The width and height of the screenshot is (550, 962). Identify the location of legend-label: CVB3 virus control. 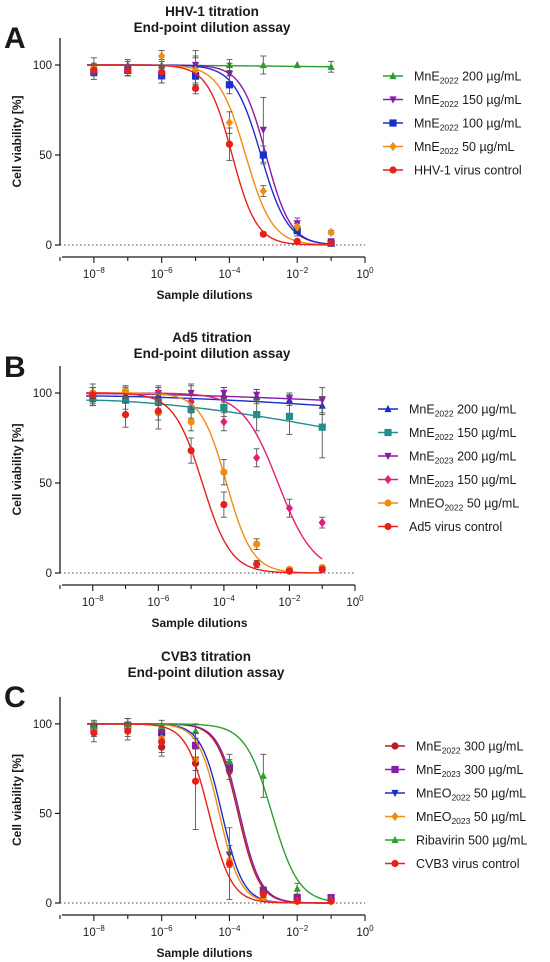
(468, 864).